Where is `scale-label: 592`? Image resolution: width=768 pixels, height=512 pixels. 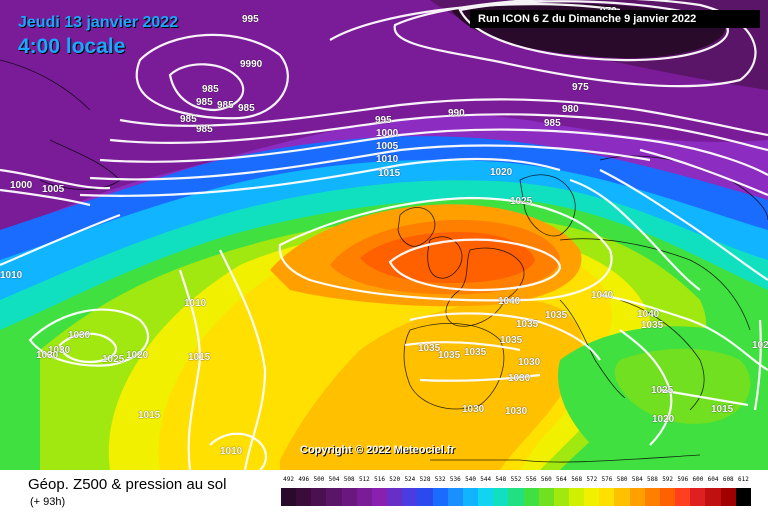
scale-label: 592 is located at coordinates (668, 479).